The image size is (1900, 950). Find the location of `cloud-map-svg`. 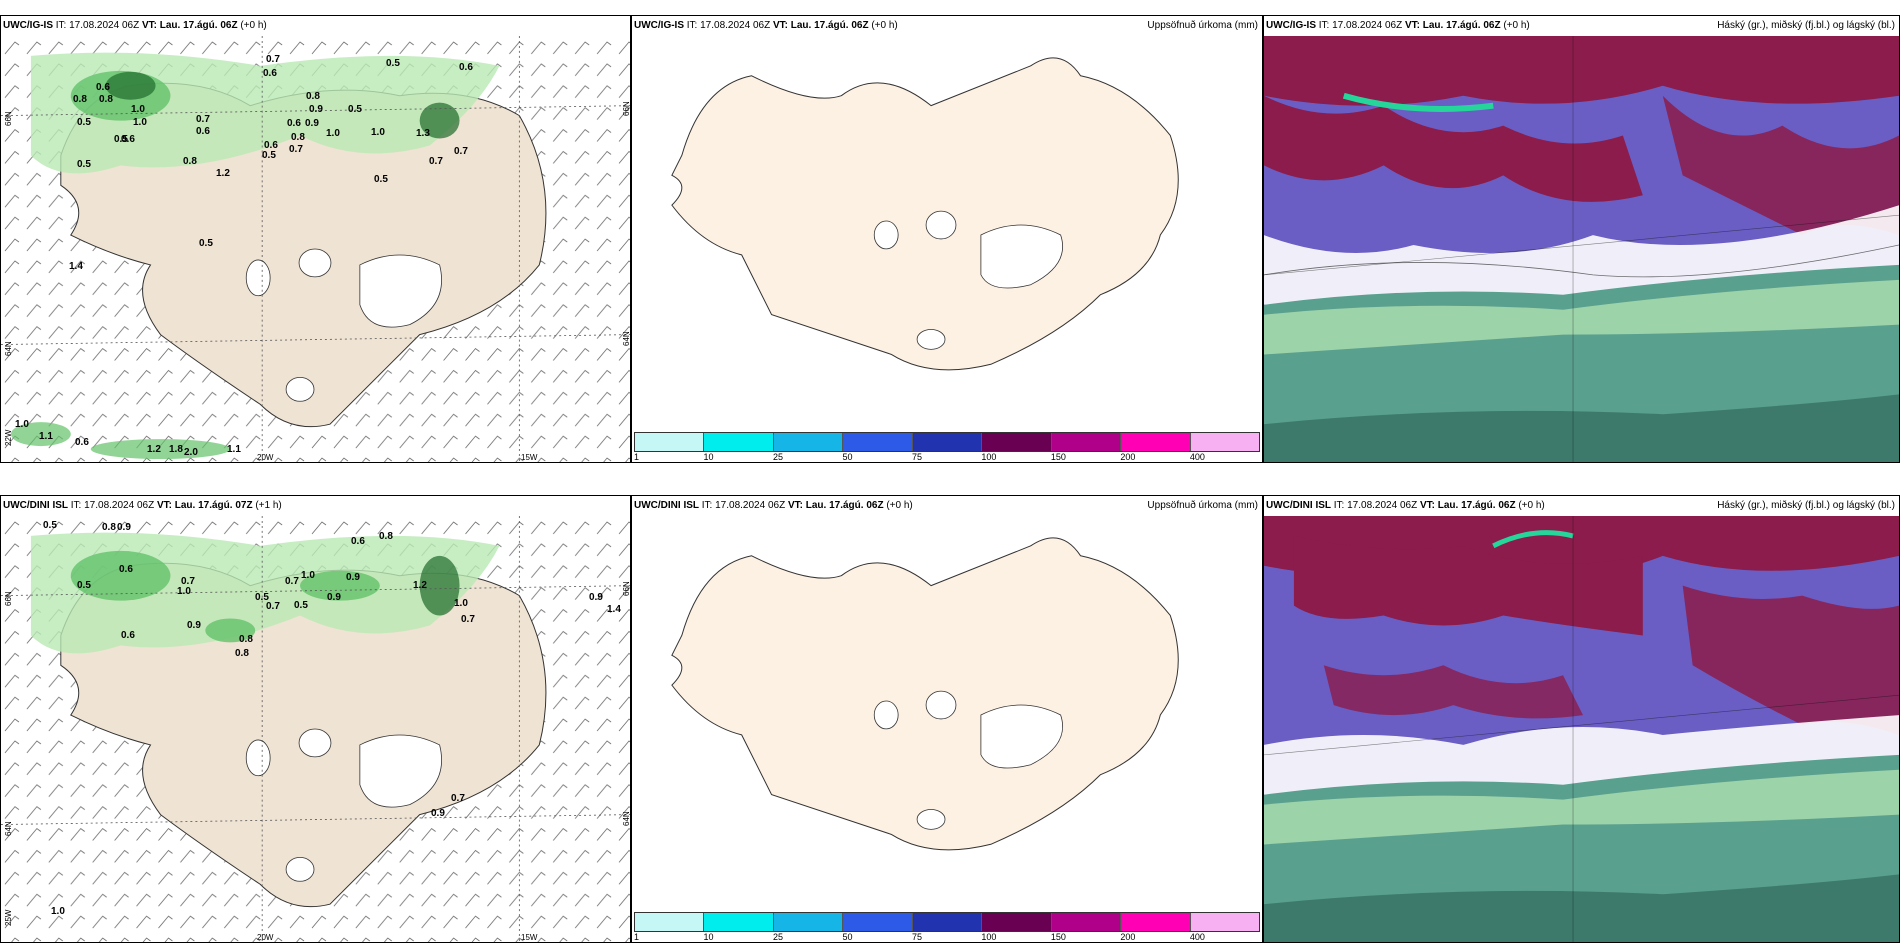

cloud-map-svg is located at coordinates (1581, 249).